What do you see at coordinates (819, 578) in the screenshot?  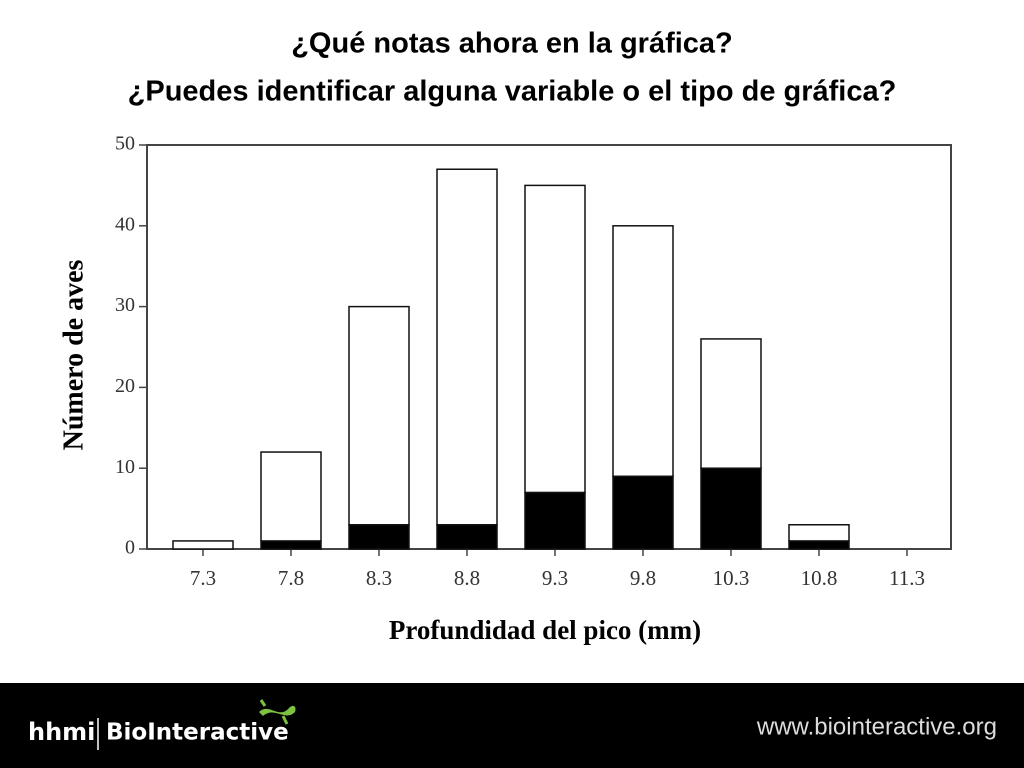 I see `x-tick-label: 10.8` at bounding box center [819, 578].